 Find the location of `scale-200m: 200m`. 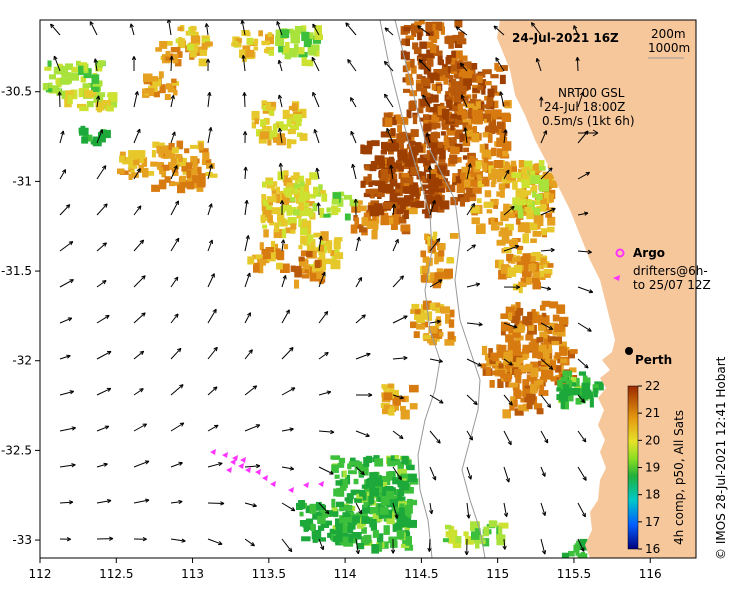

scale-200m: 200m is located at coordinates (668, 34).